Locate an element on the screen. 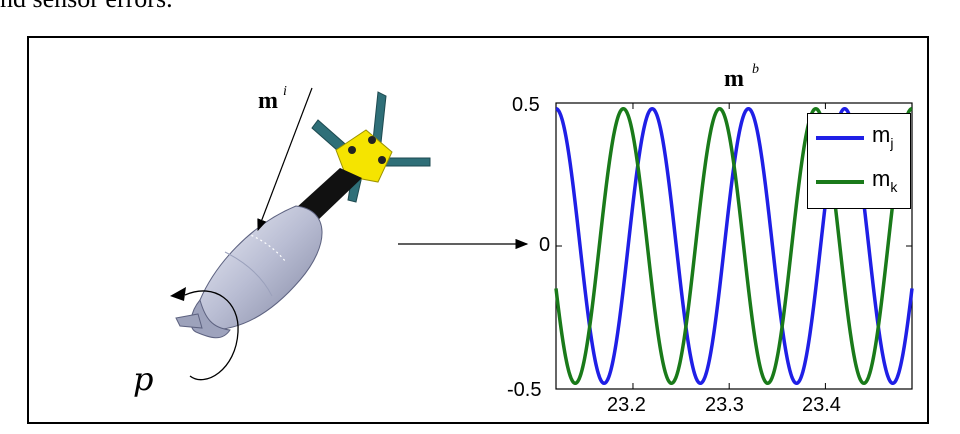  y-tick-label: 0 is located at coordinates (545, 245).